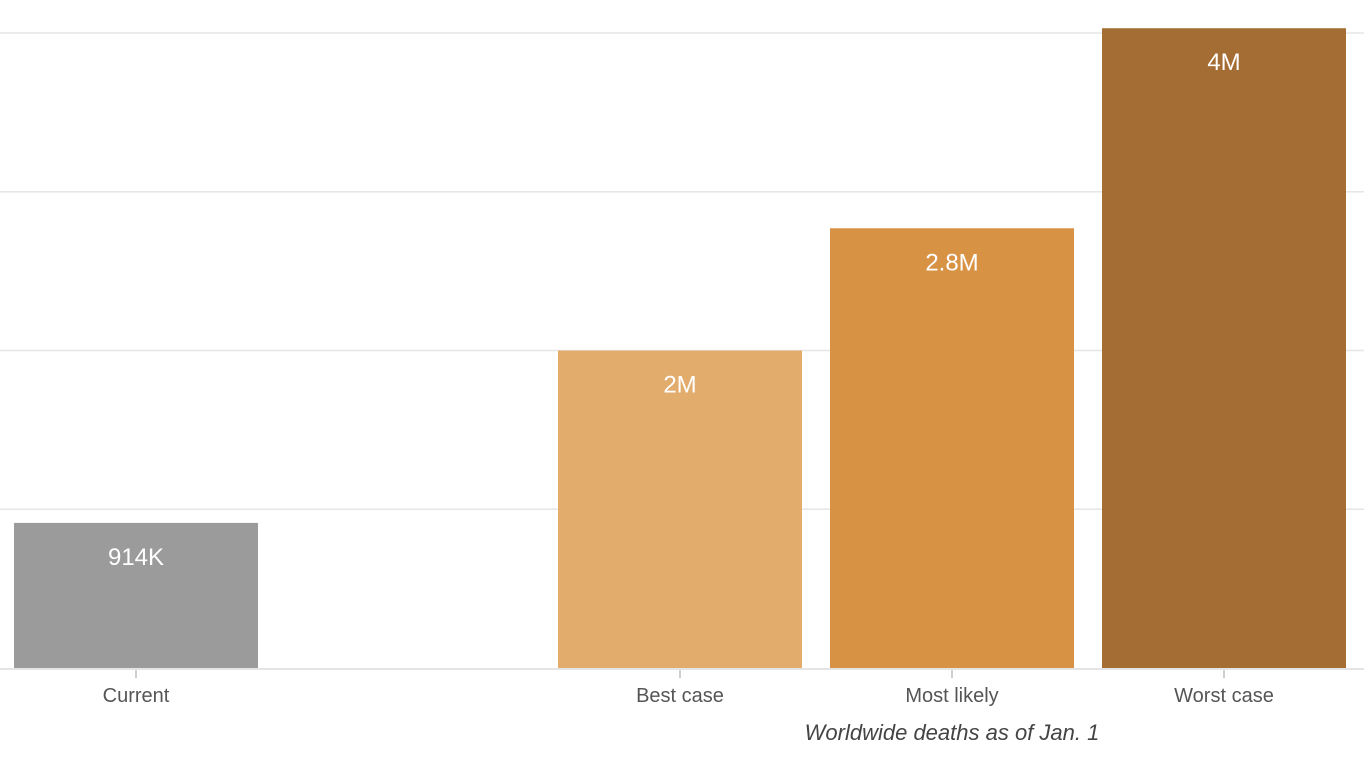 Image resolution: width=1364 pixels, height=767 pixels. I want to click on category-label-best-case: Best case, so click(680, 696).